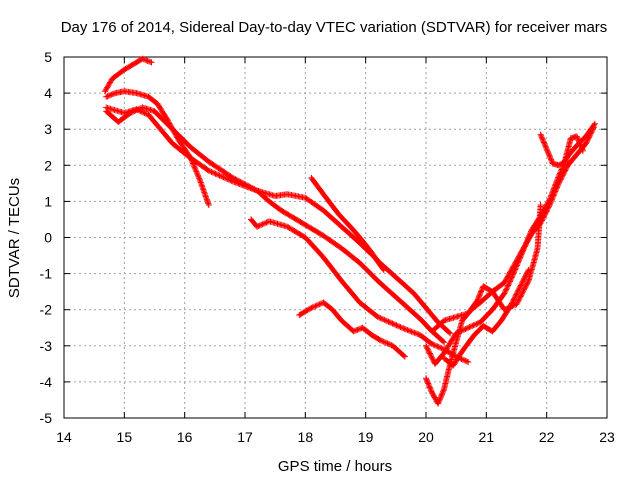 The image size is (640, 480). What do you see at coordinates (48, 57) in the screenshot?
I see `y-tick-label: 5` at bounding box center [48, 57].